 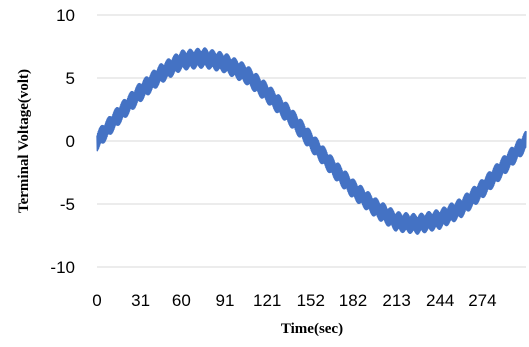 What do you see at coordinates (96, 300) in the screenshot?
I see `x-tick-label-0: 0` at bounding box center [96, 300].